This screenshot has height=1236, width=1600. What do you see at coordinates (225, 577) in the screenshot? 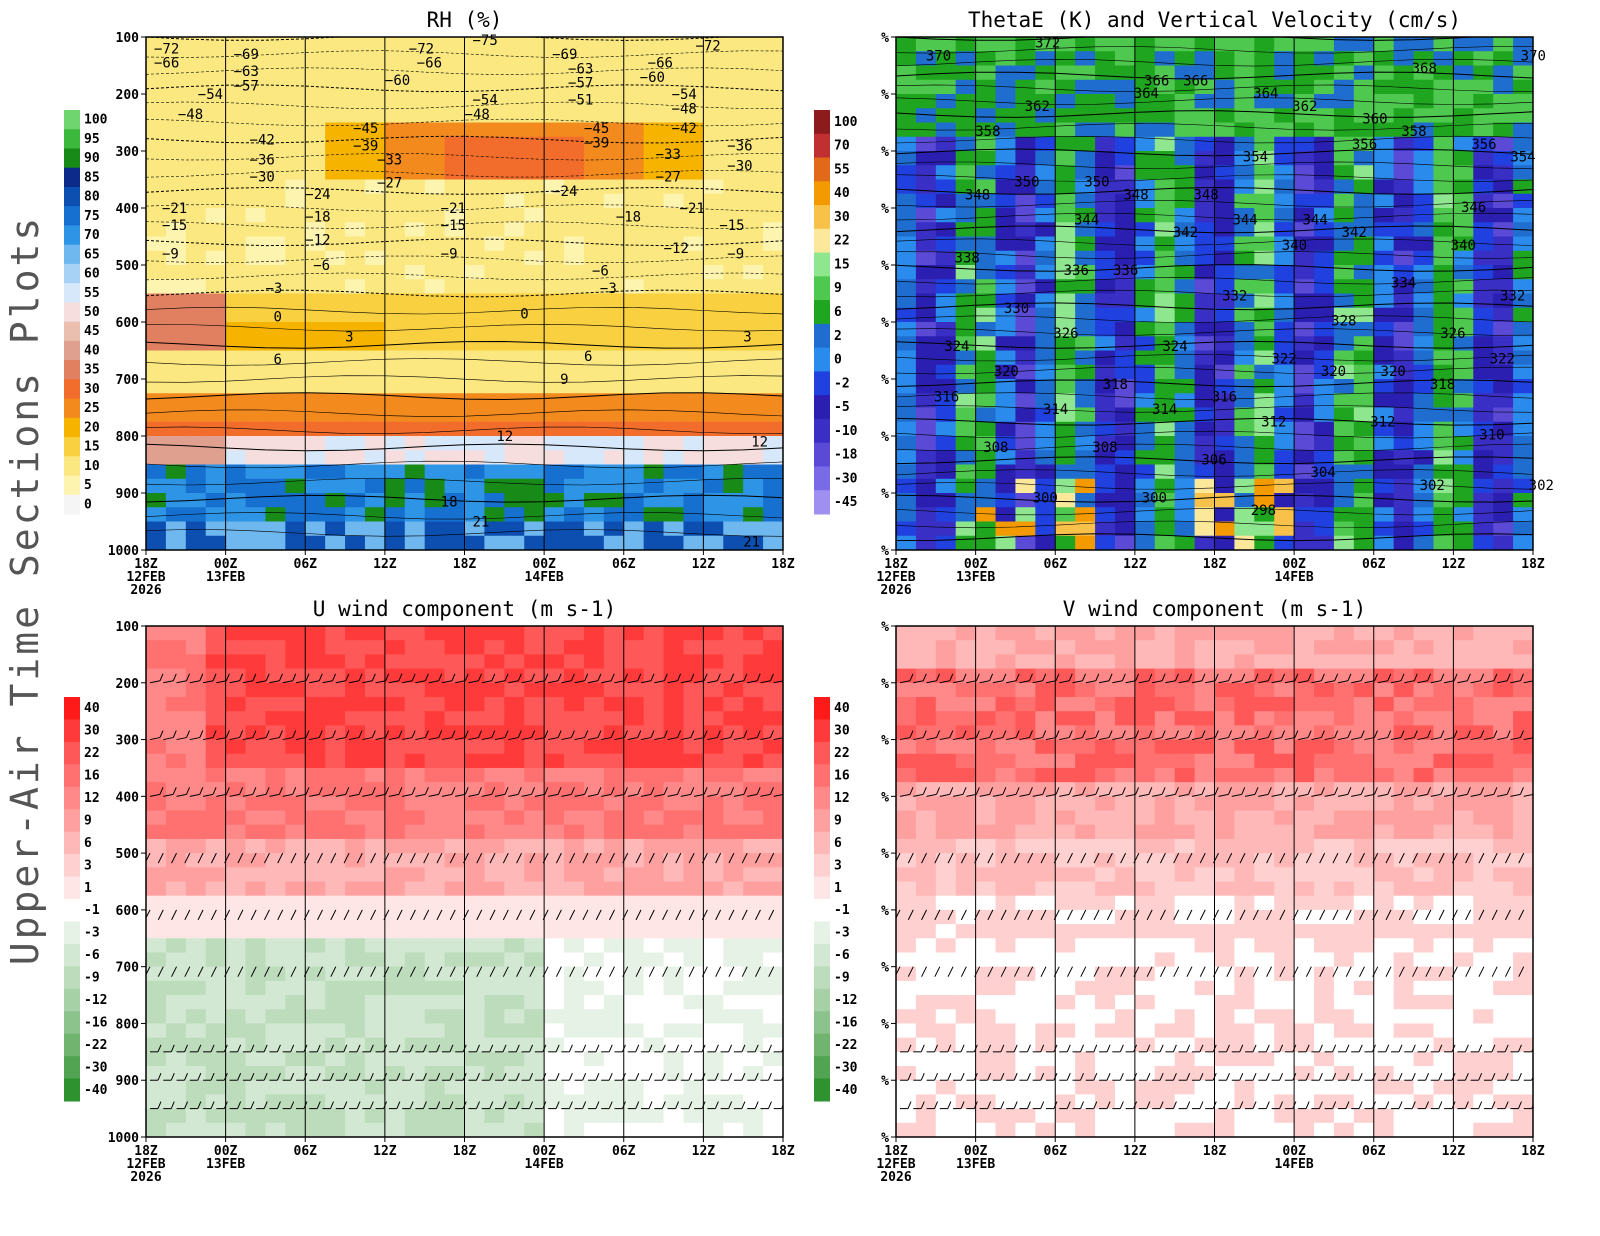
I see `x-date-label: 13FEB` at bounding box center [225, 577].